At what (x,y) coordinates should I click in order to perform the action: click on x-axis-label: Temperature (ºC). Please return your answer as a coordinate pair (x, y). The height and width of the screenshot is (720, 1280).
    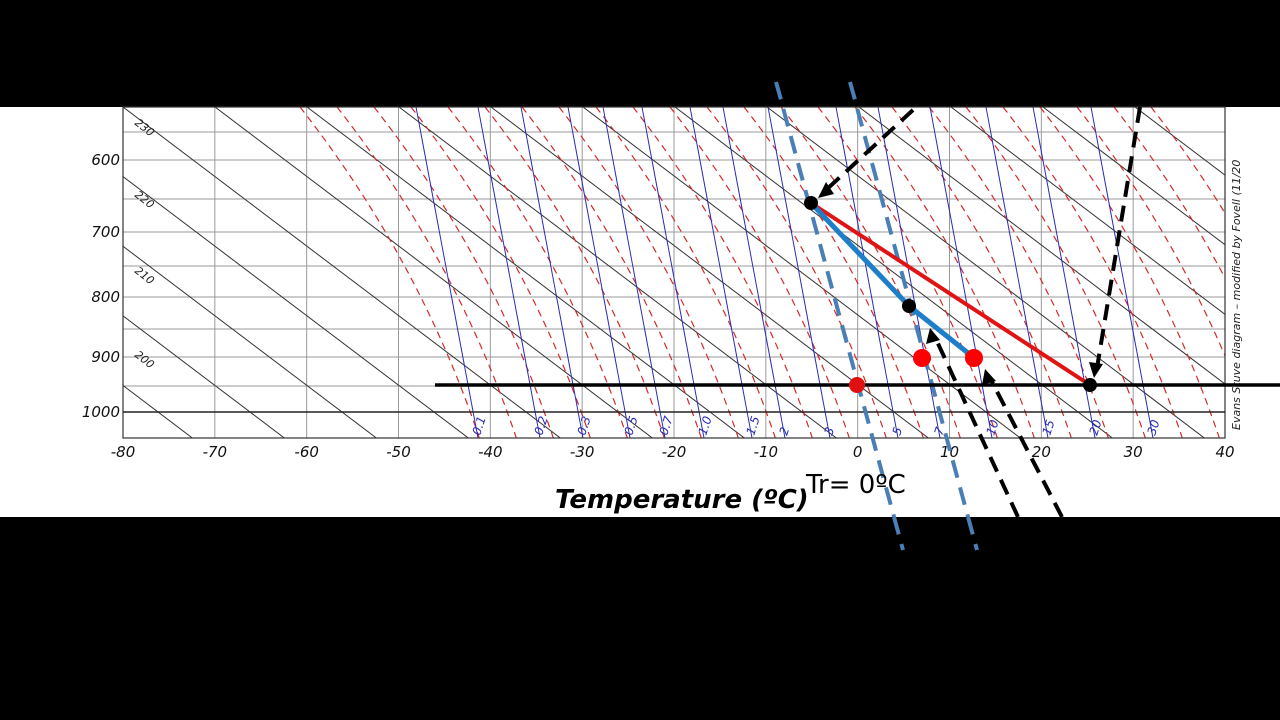
    Looking at the image, I should click on (682, 500).